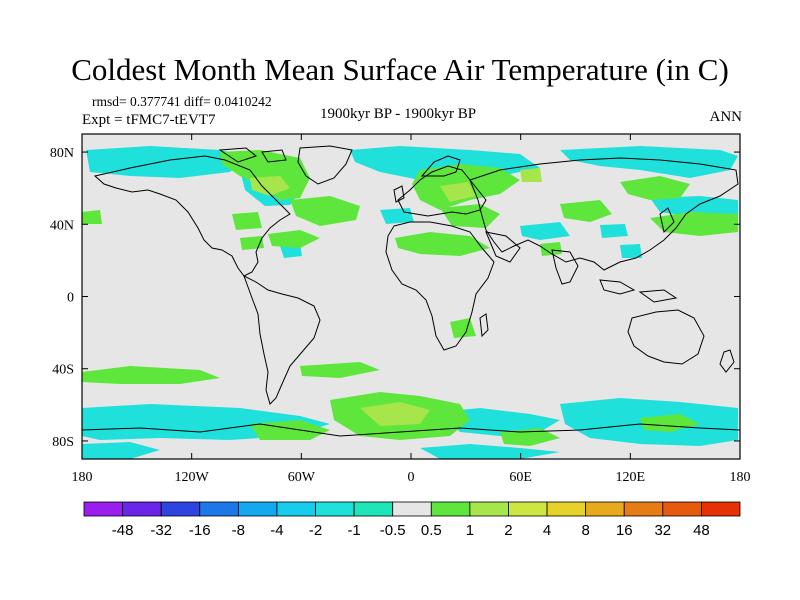  I want to click on colorbar-label: -0.5, so click(393, 530).